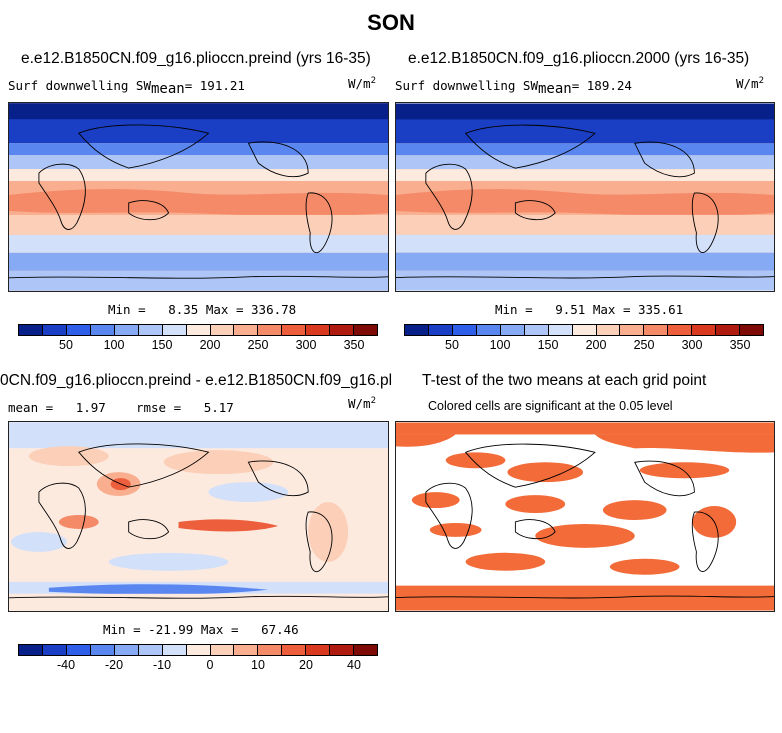  What do you see at coordinates (210, 665) in the screenshot?
I see `colorbar-tick-label: 0` at bounding box center [210, 665].